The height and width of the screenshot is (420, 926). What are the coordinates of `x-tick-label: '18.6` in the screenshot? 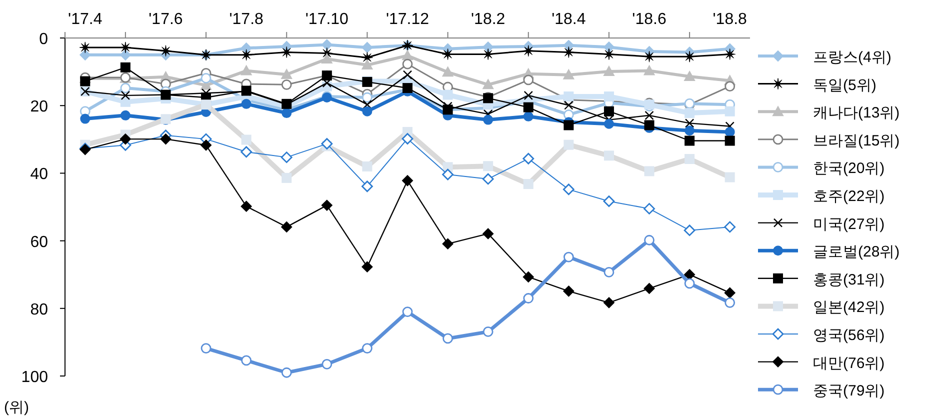 It's located at (649, 19).